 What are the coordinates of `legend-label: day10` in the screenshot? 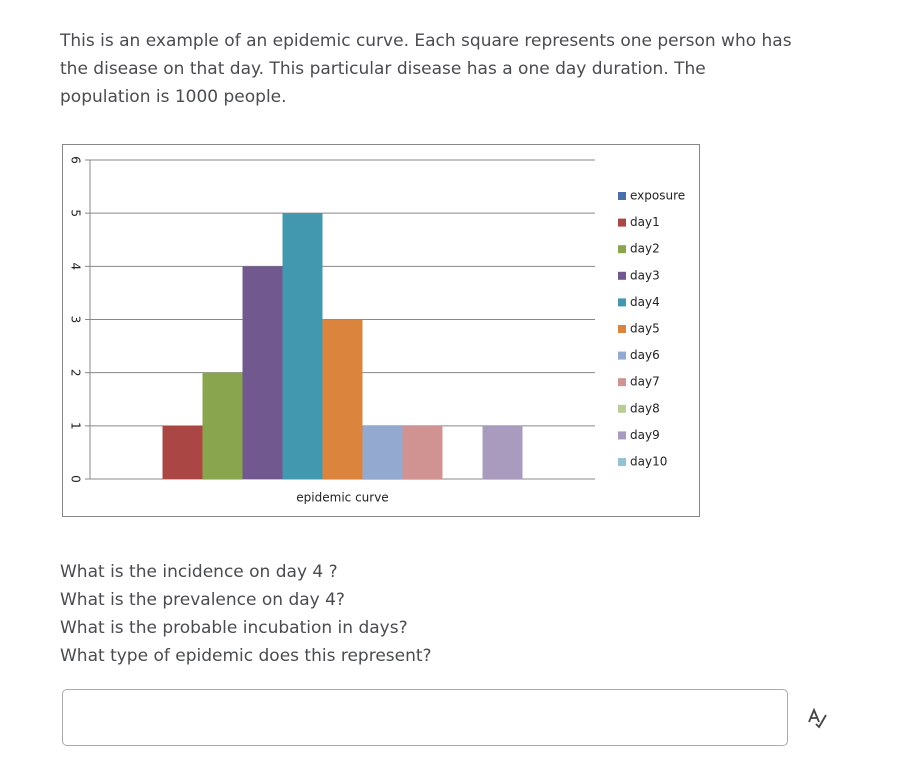 It's located at (648, 462).